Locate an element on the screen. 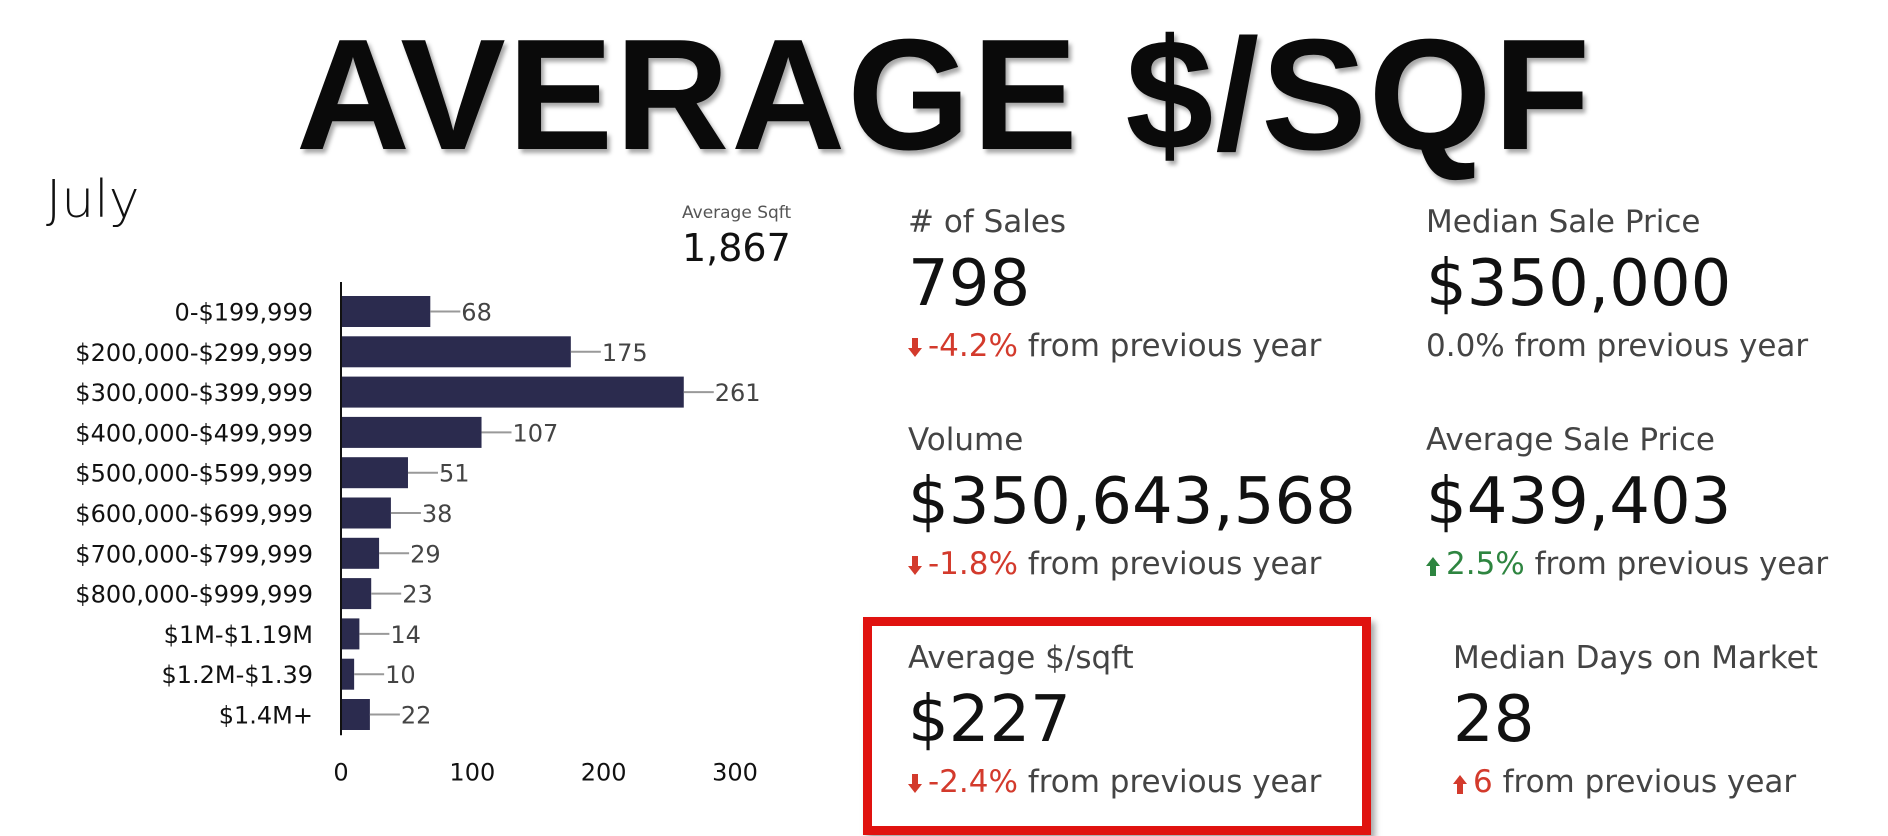 Image resolution: width=1888 pixels, height=836 pixels. x-tick-label: 0 is located at coordinates (340, 772).